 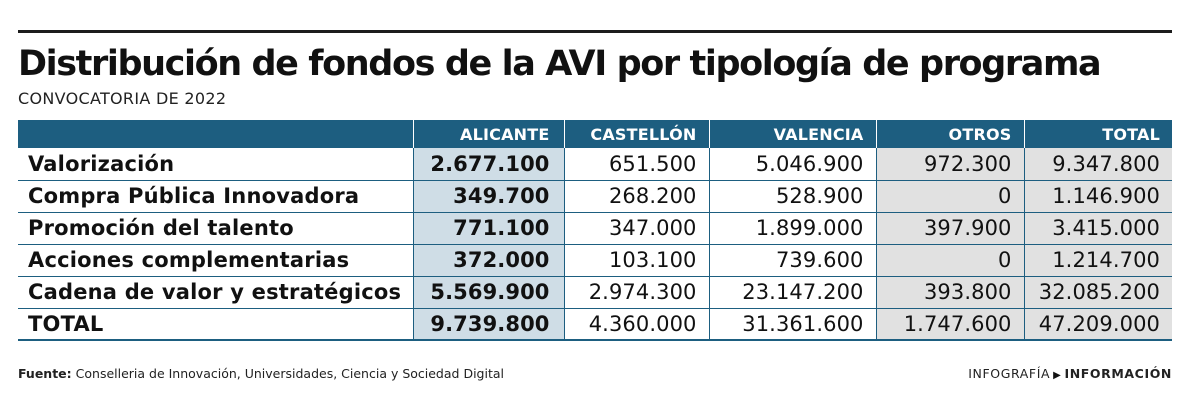 What do you see at coordinates (216, 164) in the screenshot?
I see `row-label: Valorización` at bounding box center [216, 164].